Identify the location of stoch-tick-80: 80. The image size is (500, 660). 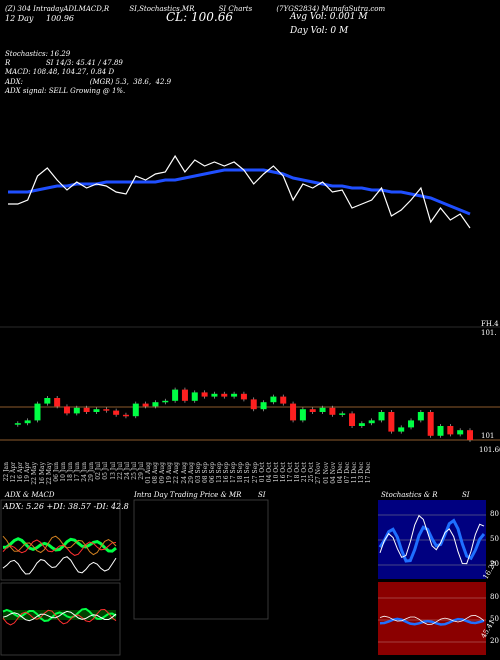
(494, 514).